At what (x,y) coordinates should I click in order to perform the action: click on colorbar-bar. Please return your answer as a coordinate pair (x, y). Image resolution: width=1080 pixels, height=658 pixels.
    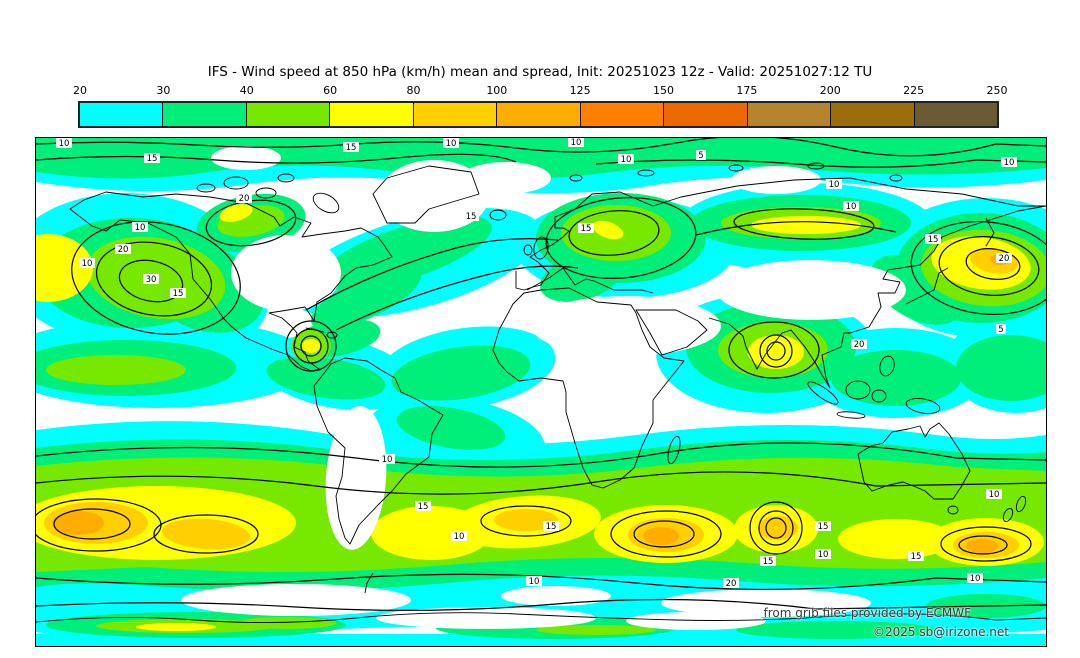
    Looking at the image, I should click on (538, 114).